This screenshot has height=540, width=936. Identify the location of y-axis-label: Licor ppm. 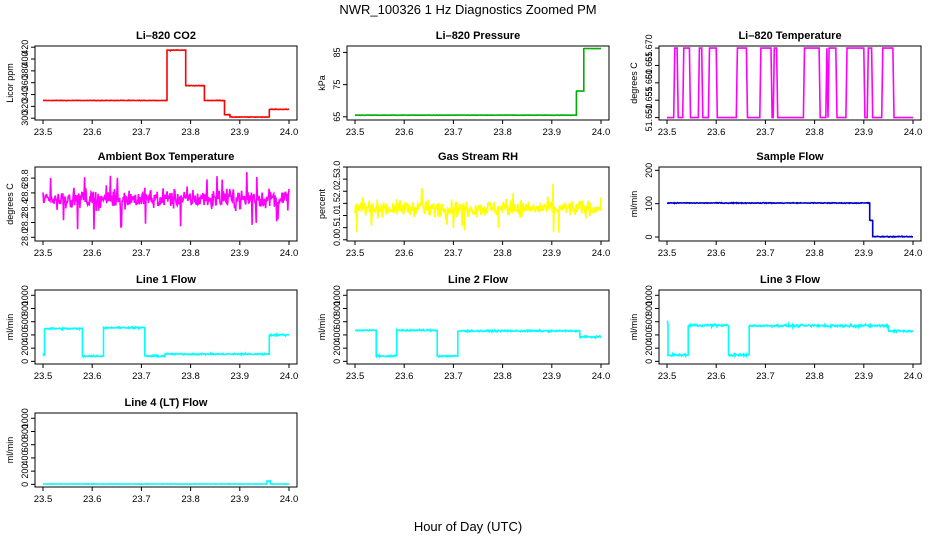
(10, 83).